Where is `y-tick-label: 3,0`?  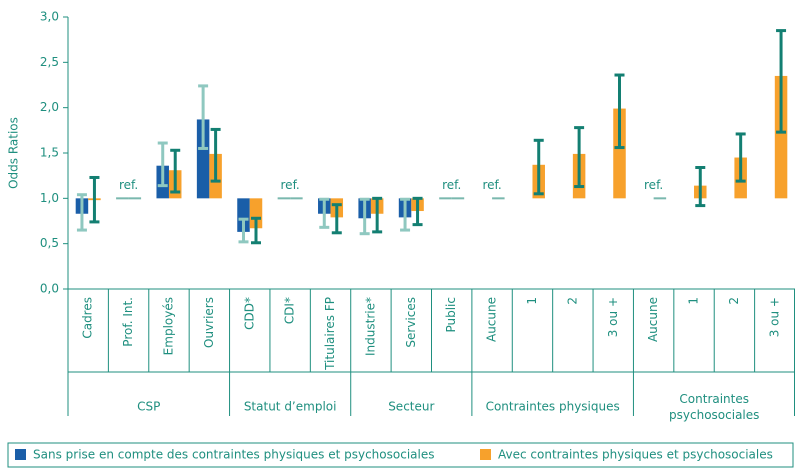
y-tick-label: 3,0 is located at coordinates (49, 17).